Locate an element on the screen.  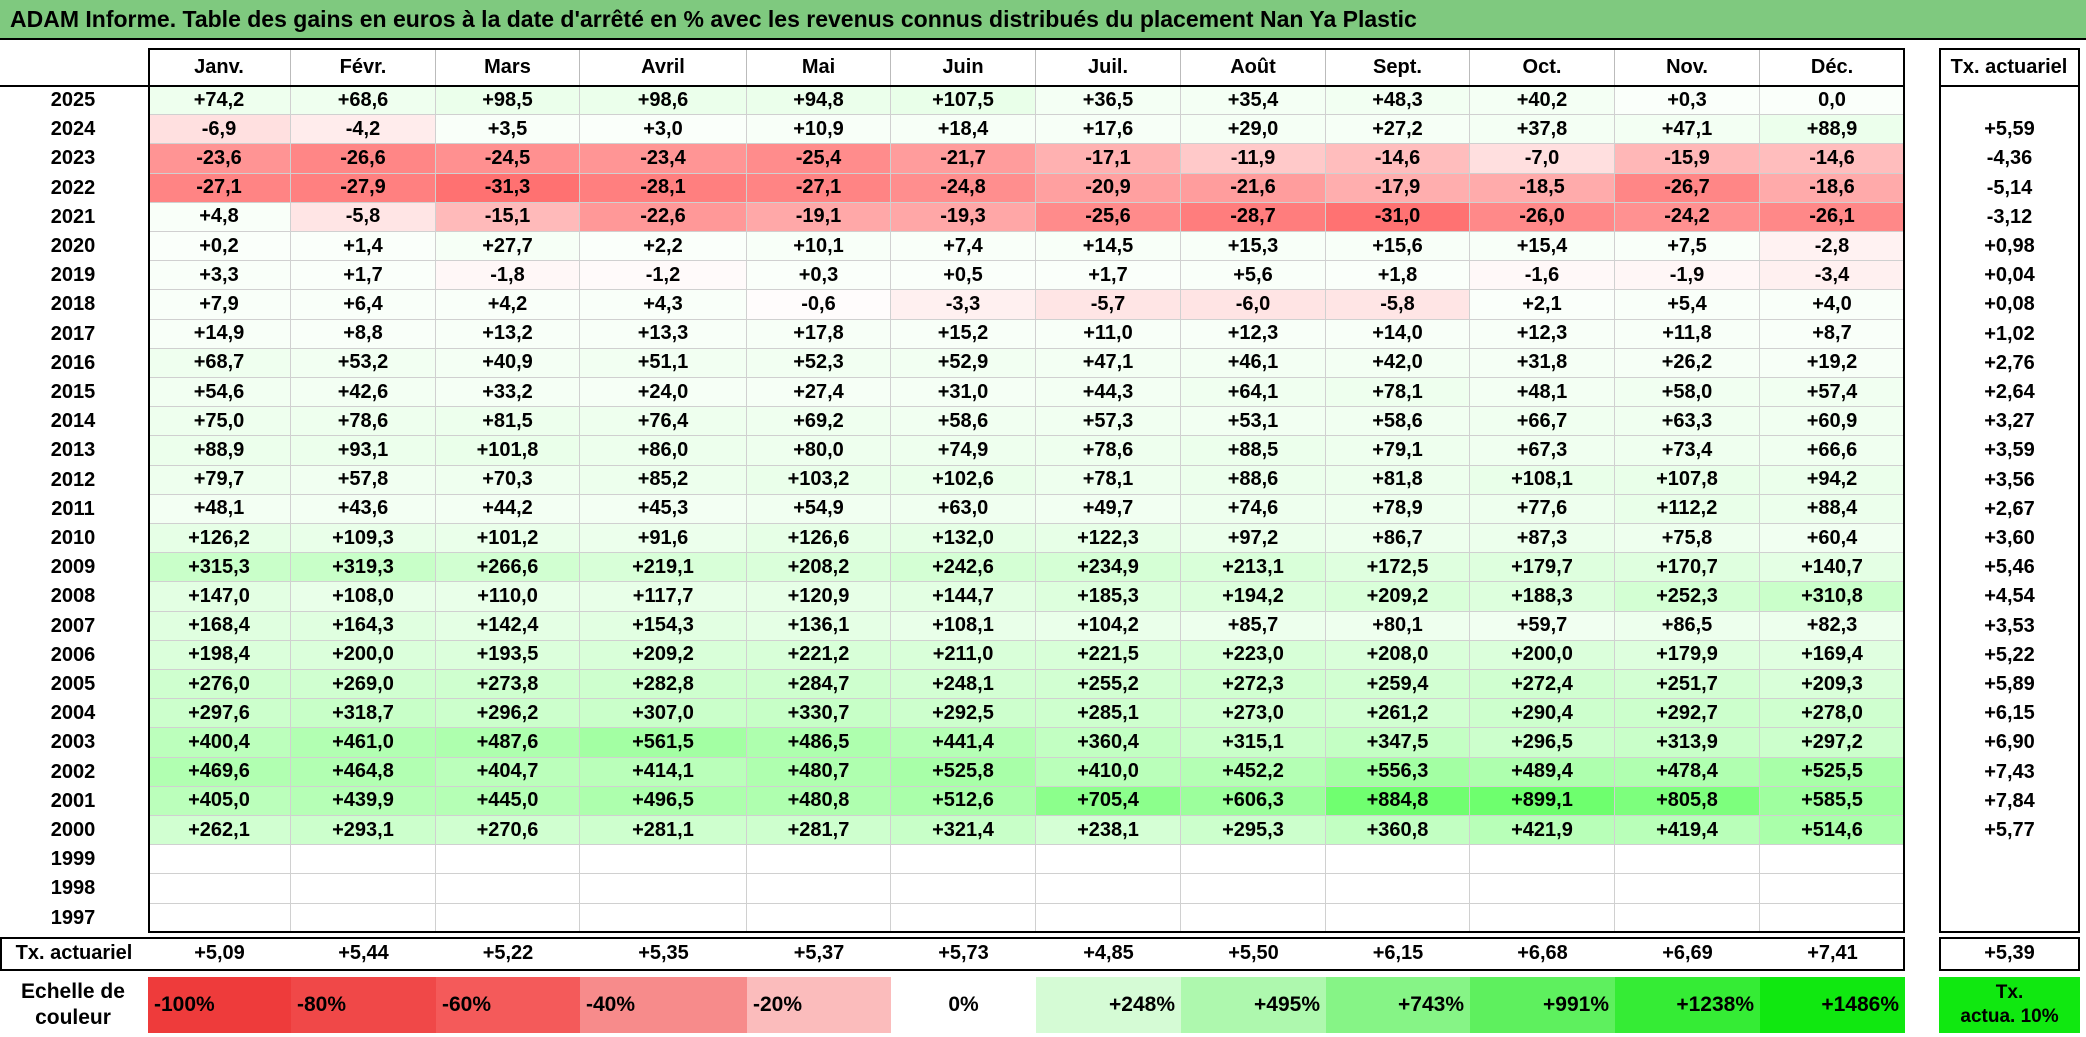
table-cell: +86,7 is located at coordinates (1398, 539).